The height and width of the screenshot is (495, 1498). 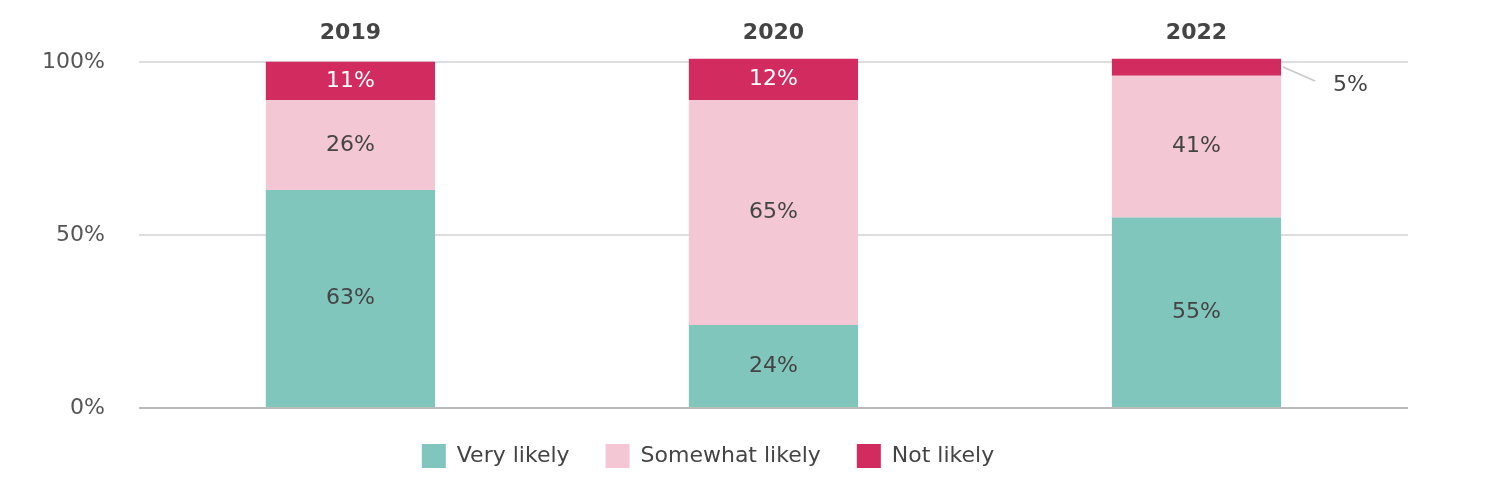 I want to click on data-label: 12%, so click(x=773, y=77).